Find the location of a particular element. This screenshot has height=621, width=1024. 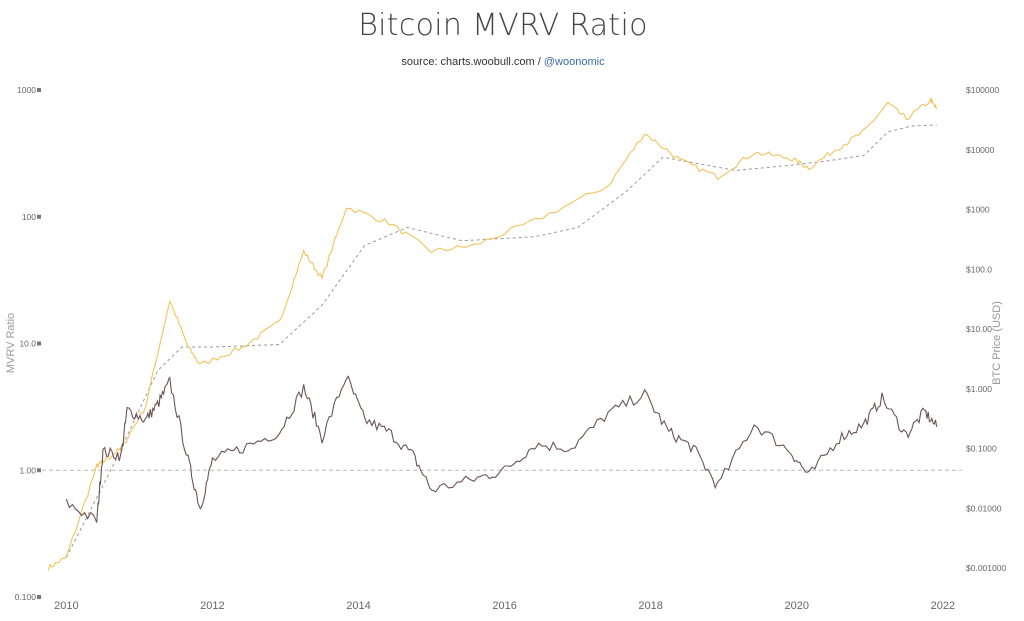

x-tick-label: 2020 is located at coordinates (797, 606).